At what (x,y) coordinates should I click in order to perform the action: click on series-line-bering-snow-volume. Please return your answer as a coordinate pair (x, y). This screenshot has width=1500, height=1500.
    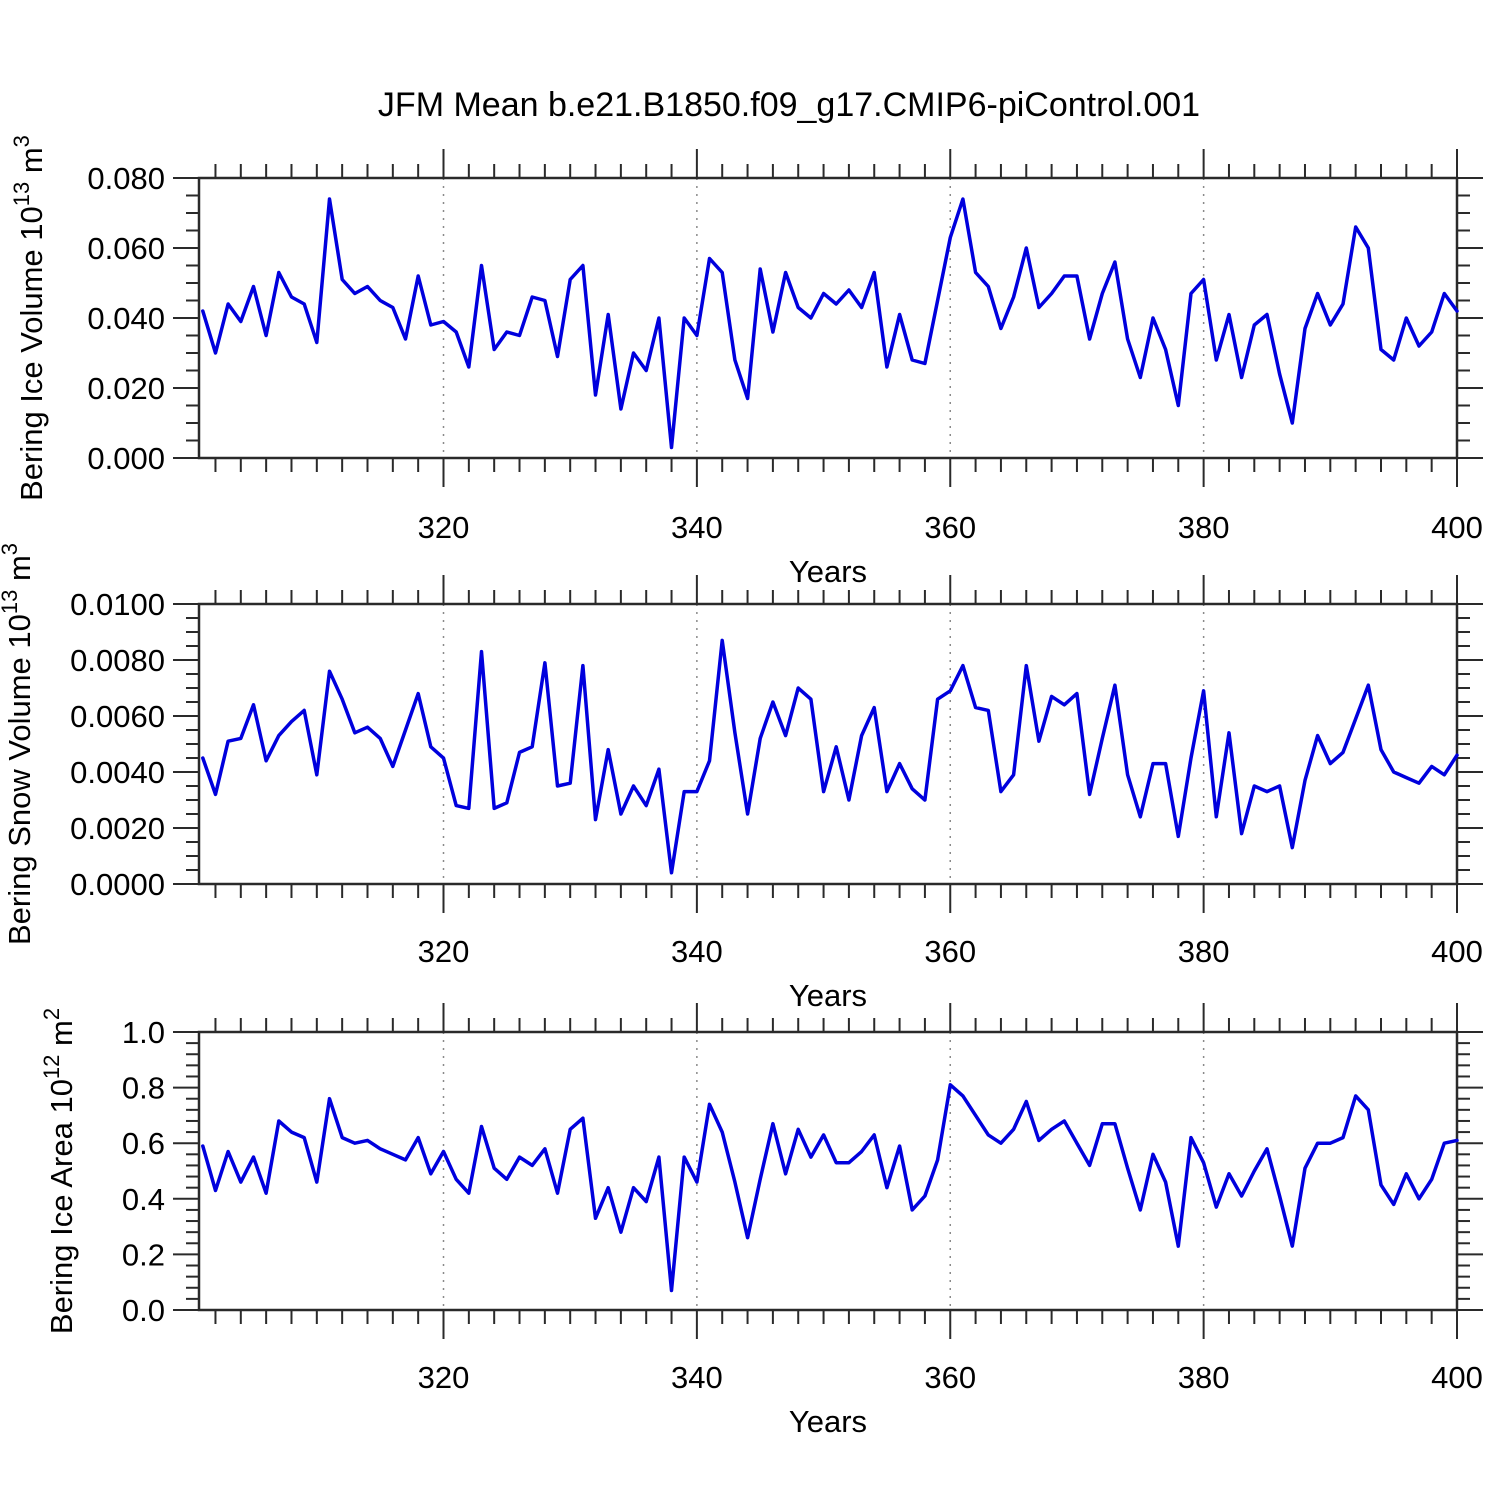
    Looking at the image, I should click on (830, 756).